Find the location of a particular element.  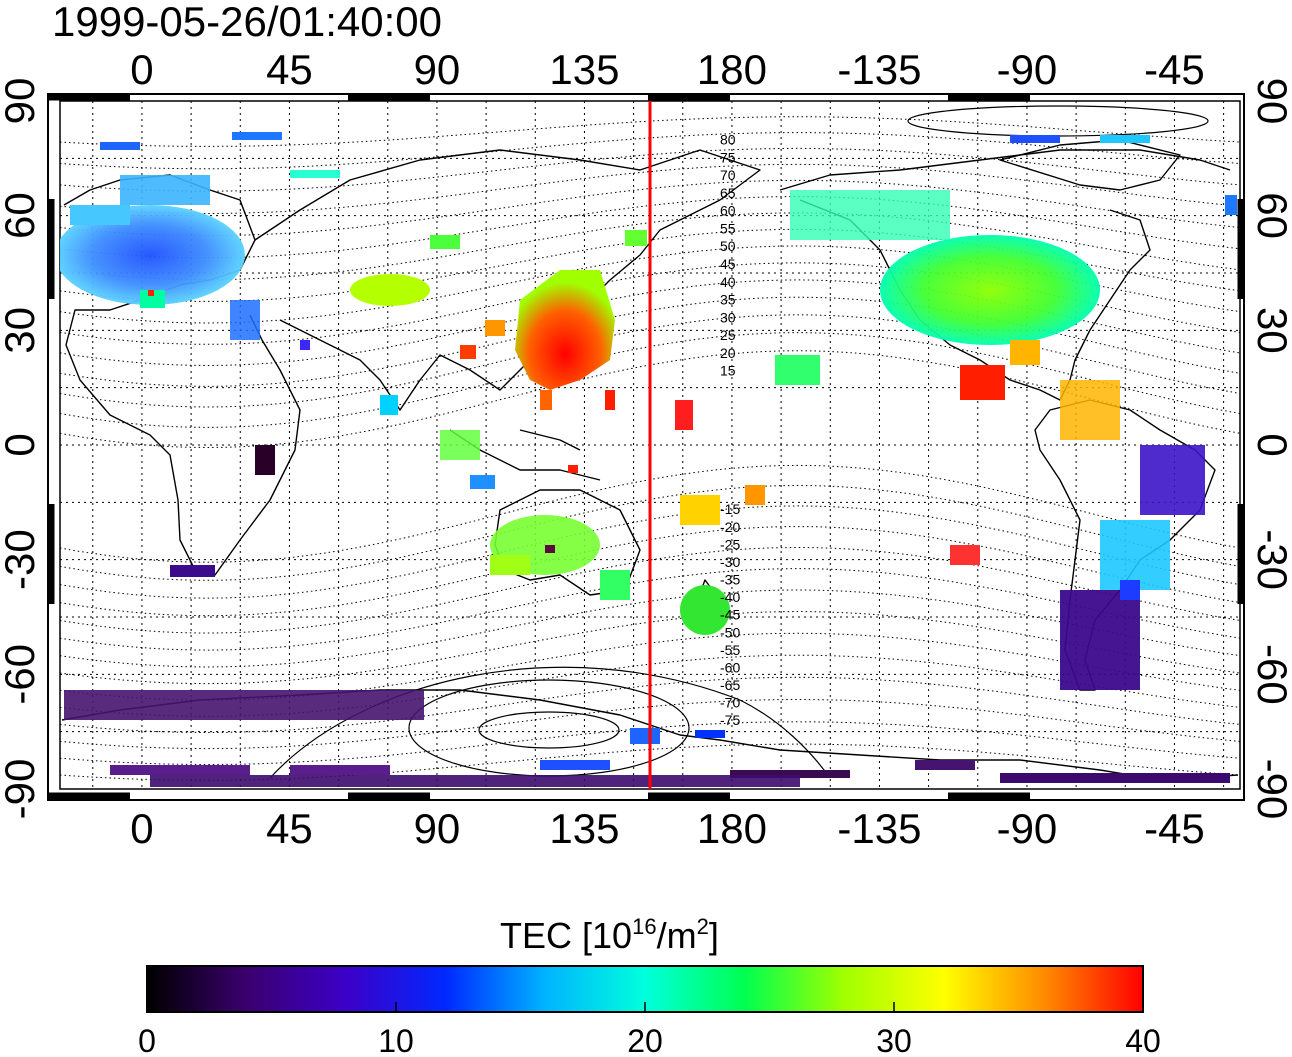

lat-tick-label-right: 0 is located at coordinates (1270, 444).